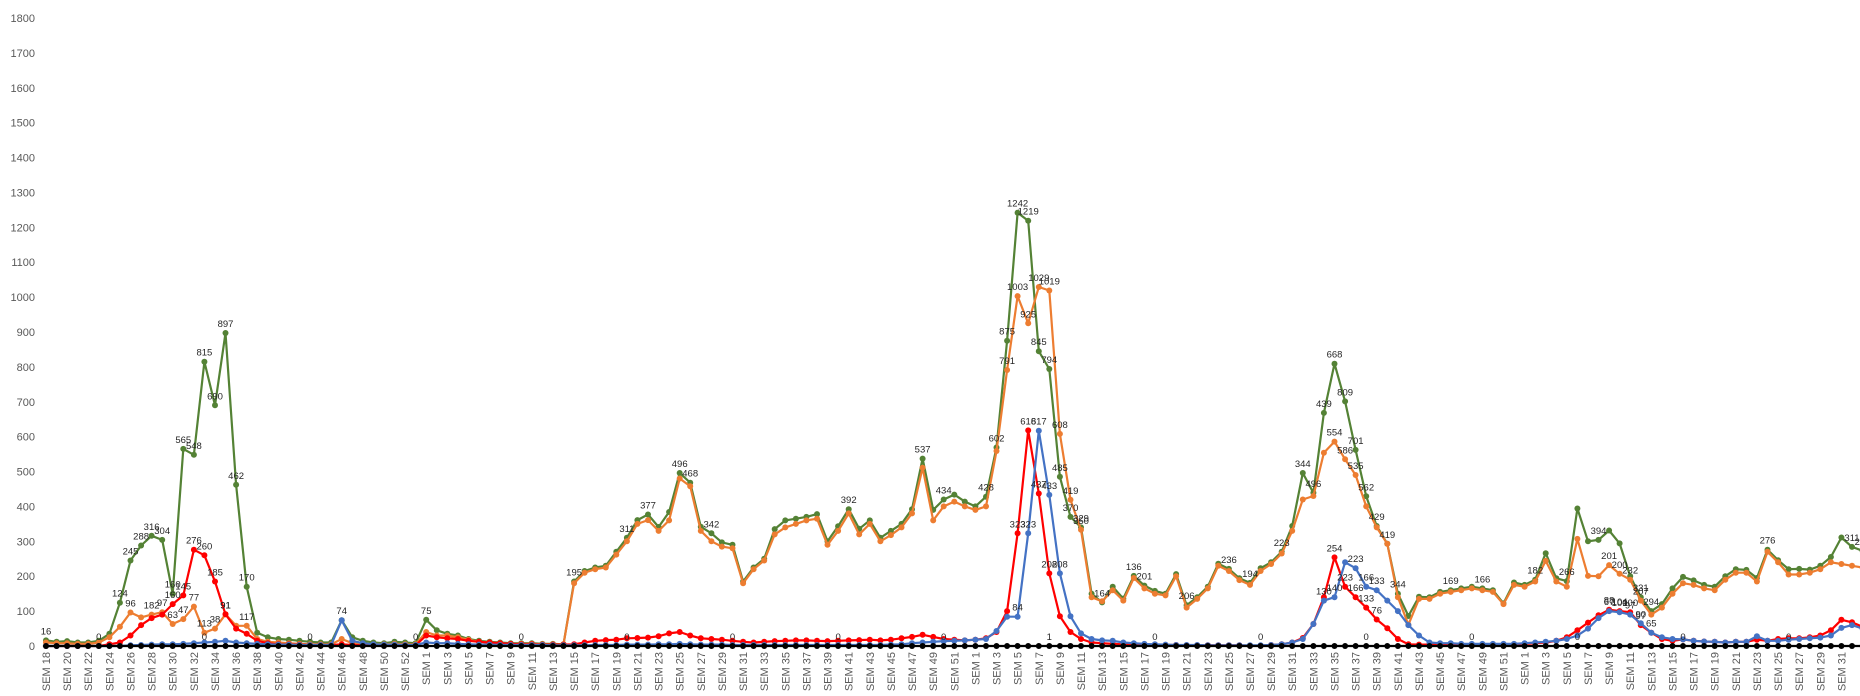 The image size is (1860, 696). I want to click on x-tick-label: SEM 1, so click(976, 668).